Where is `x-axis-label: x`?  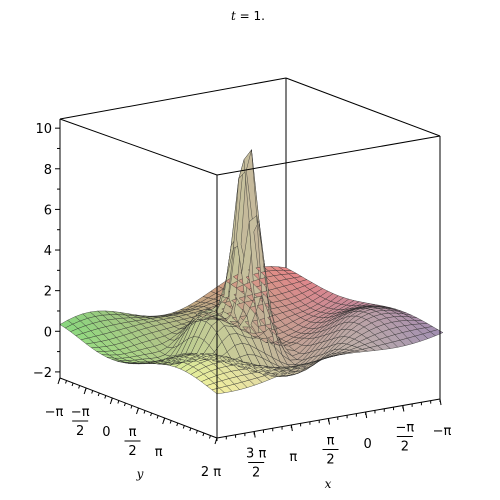 x-axis-label: x is located at coordinates (328, 484).